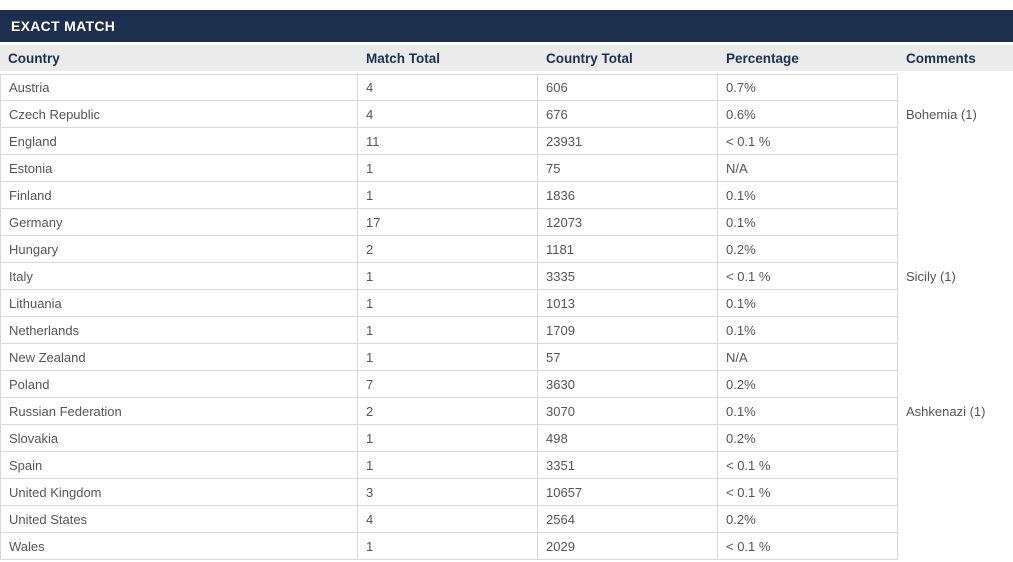  I want to click on table-row: Finland 1 1836 0.1%, so click(506, 195).